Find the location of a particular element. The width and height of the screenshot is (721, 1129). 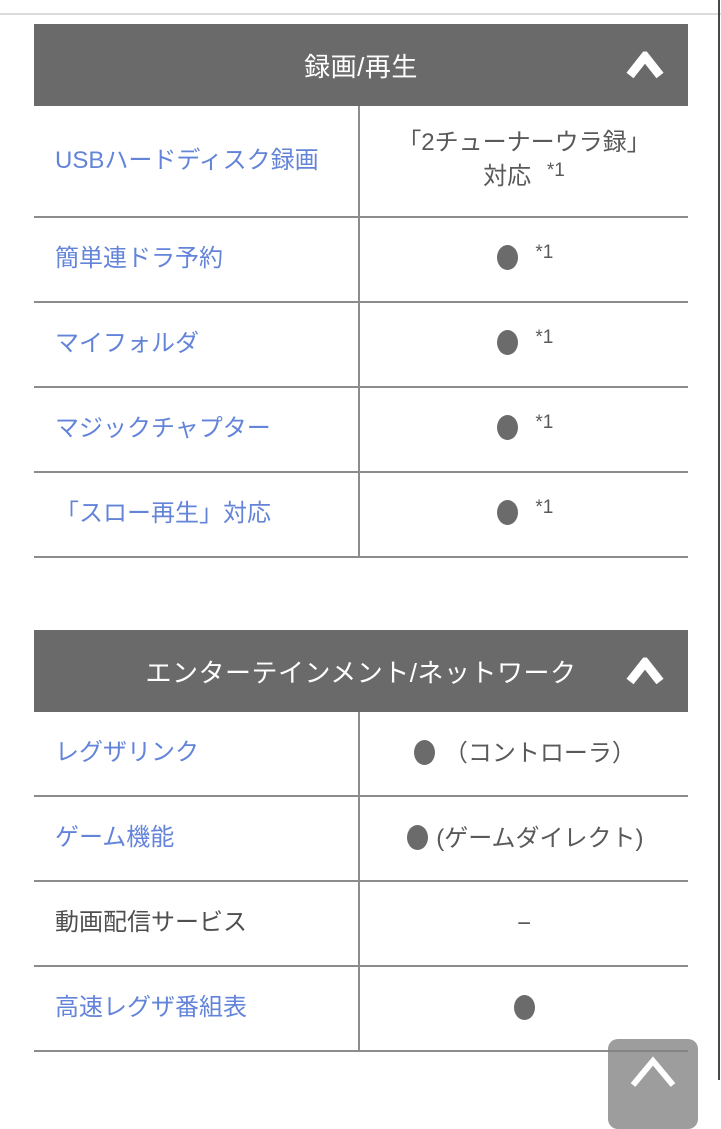

table-row: 「スロー再生」対応 *1 is located at coordinates (361, 515).